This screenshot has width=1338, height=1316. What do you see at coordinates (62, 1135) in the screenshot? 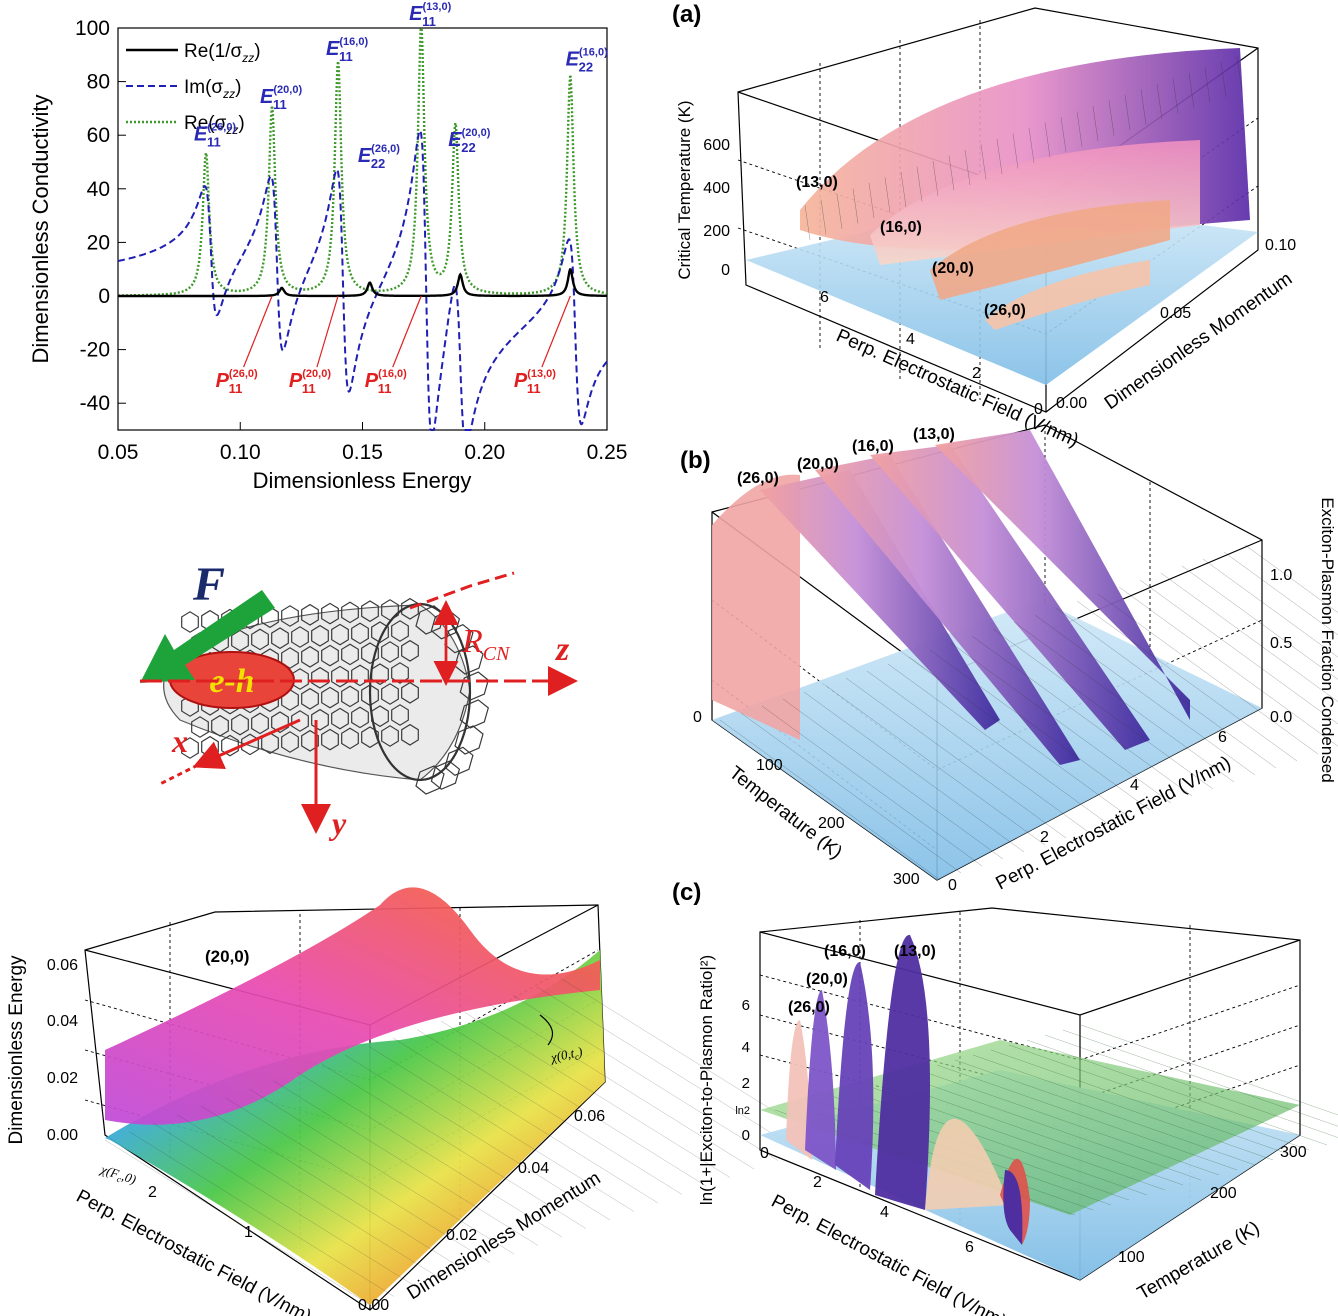
I see `d-ztick: 0.00` at bounding box center [62, 1135].